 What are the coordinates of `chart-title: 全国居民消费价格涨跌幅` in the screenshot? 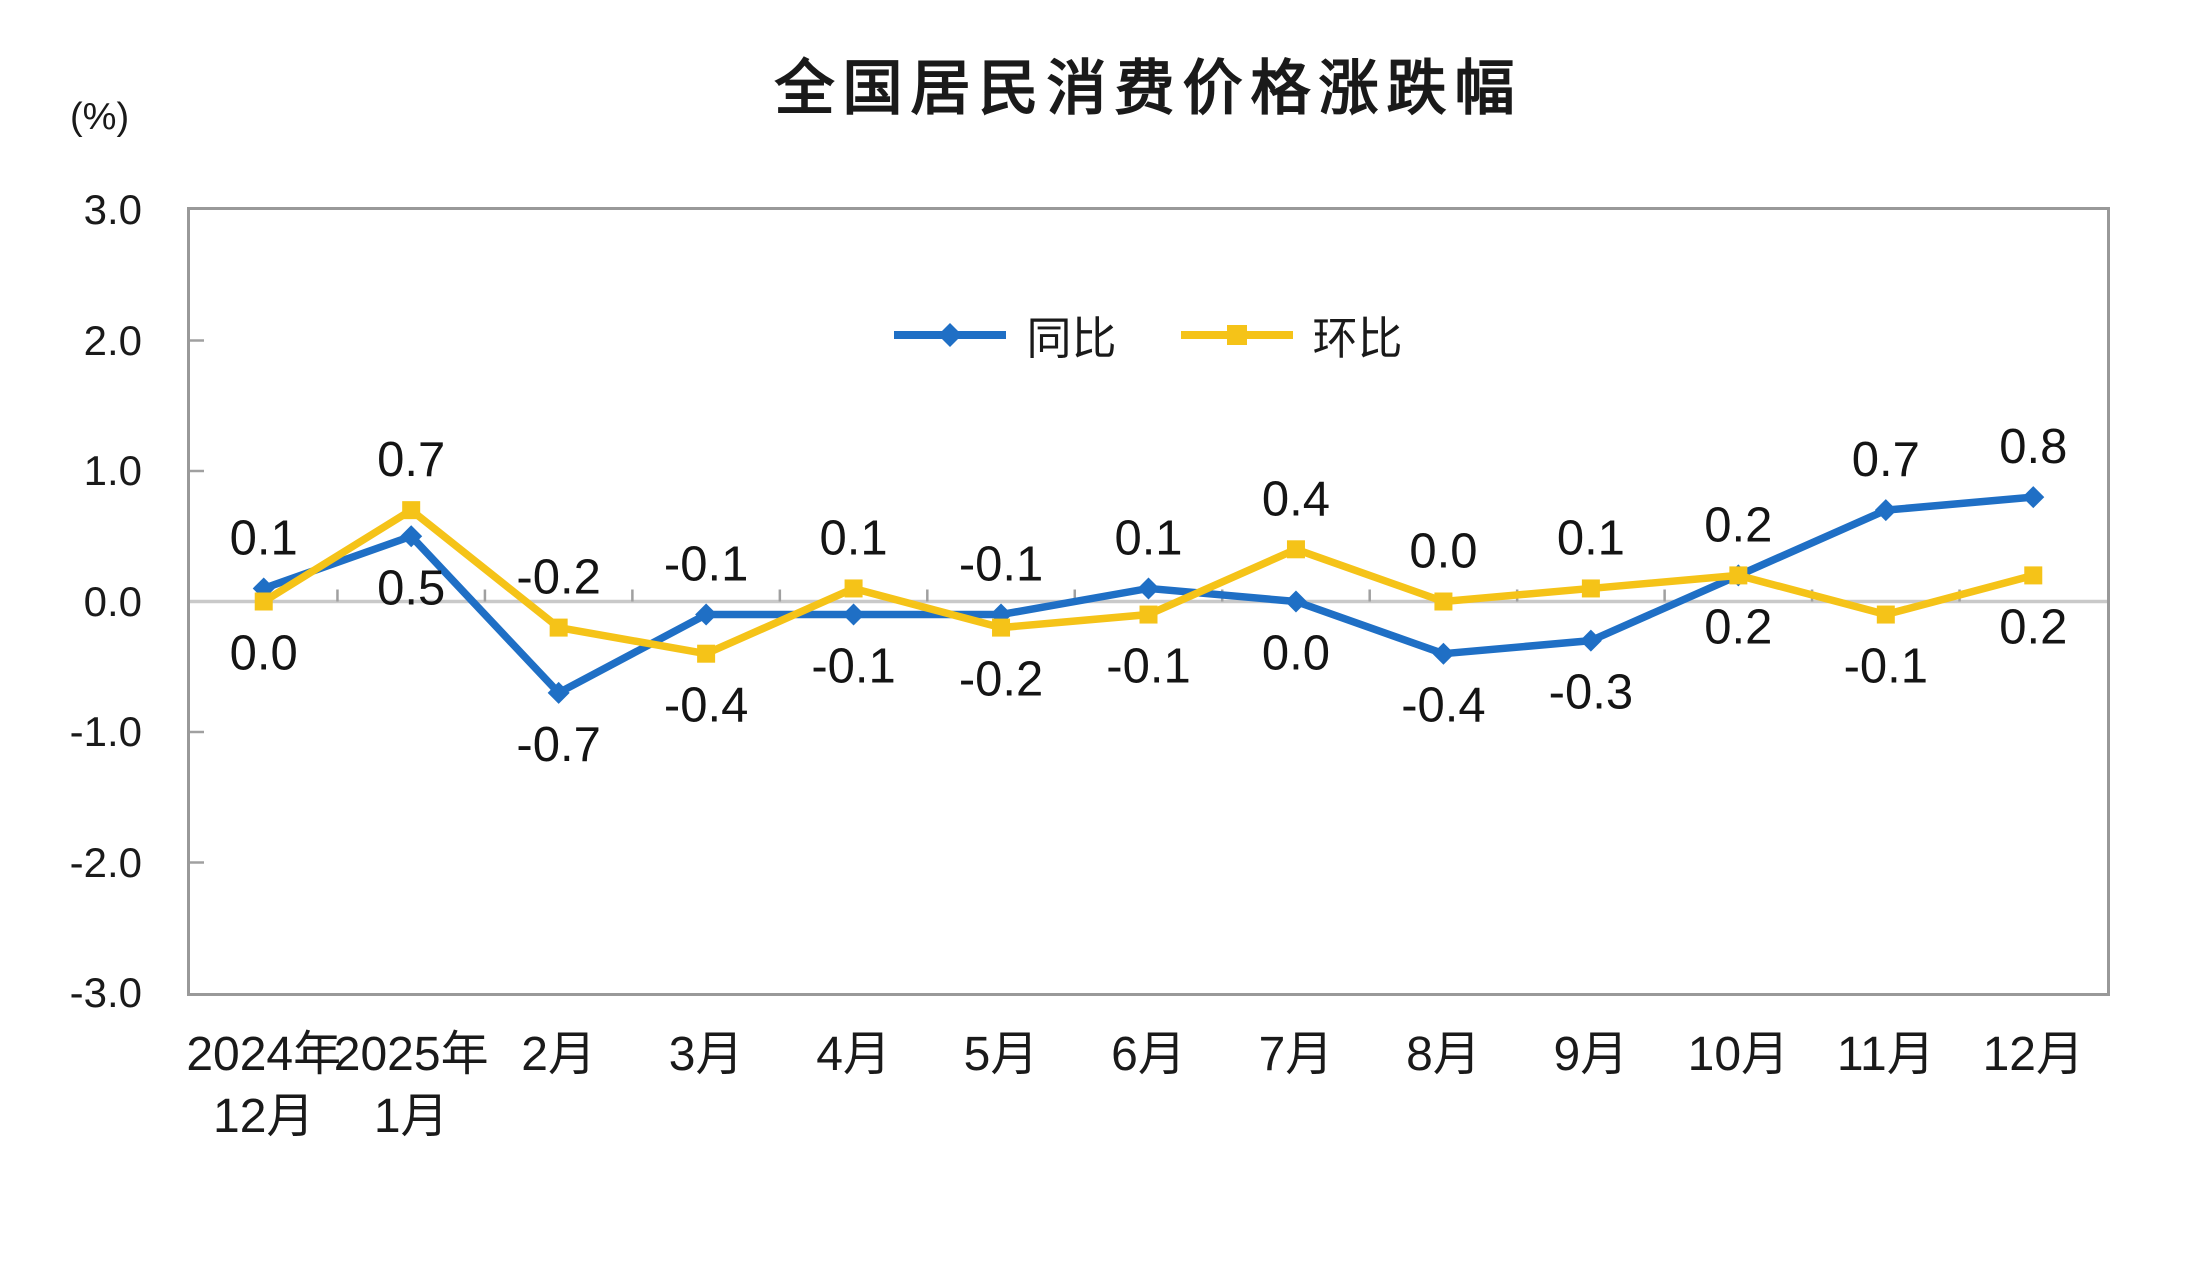 It's located at (1148, 88).